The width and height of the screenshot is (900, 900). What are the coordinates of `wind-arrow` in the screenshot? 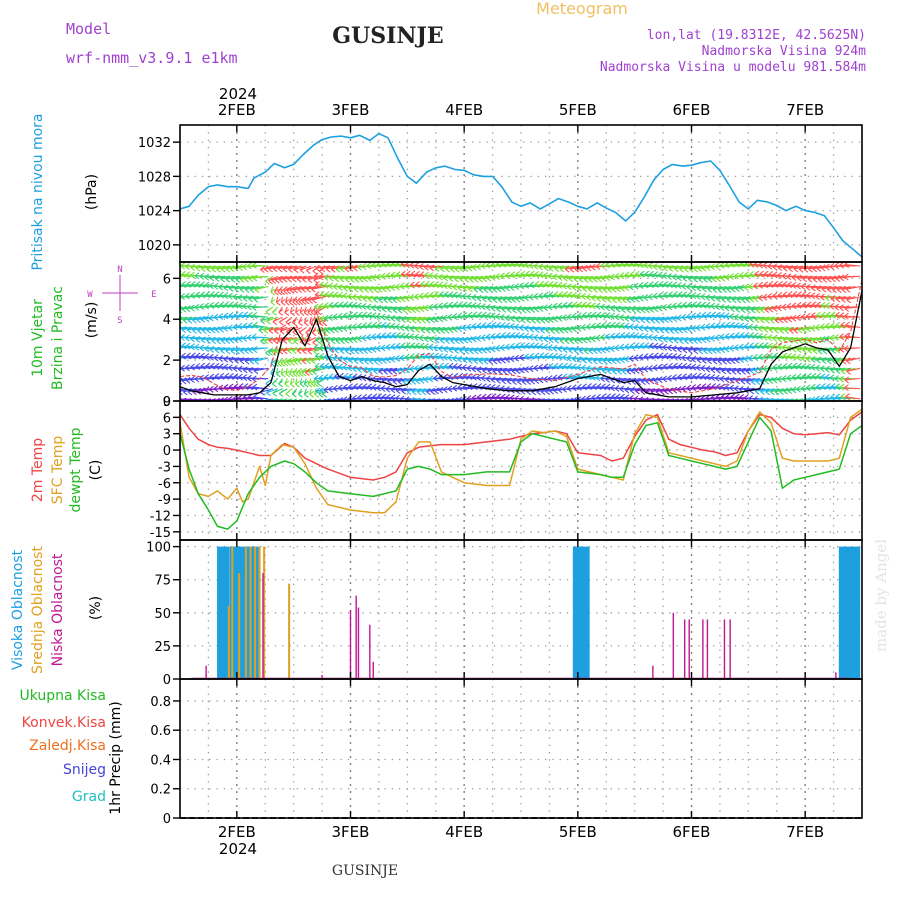 It's located at (719, 387).